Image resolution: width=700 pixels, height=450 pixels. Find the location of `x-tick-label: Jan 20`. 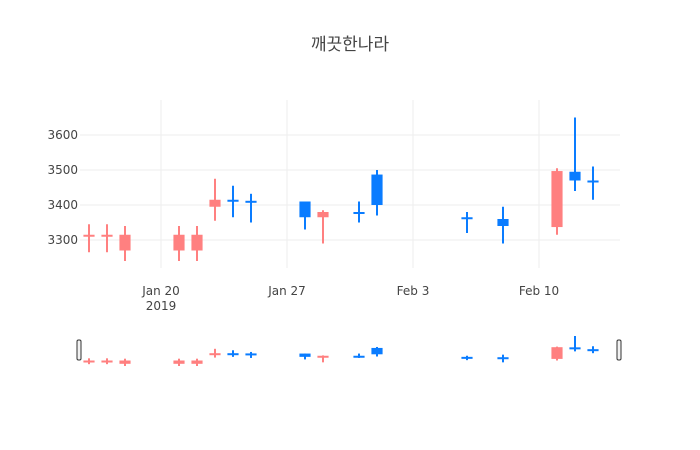

x-tick-label: Jan 20 is located at coordinates (160, 291).